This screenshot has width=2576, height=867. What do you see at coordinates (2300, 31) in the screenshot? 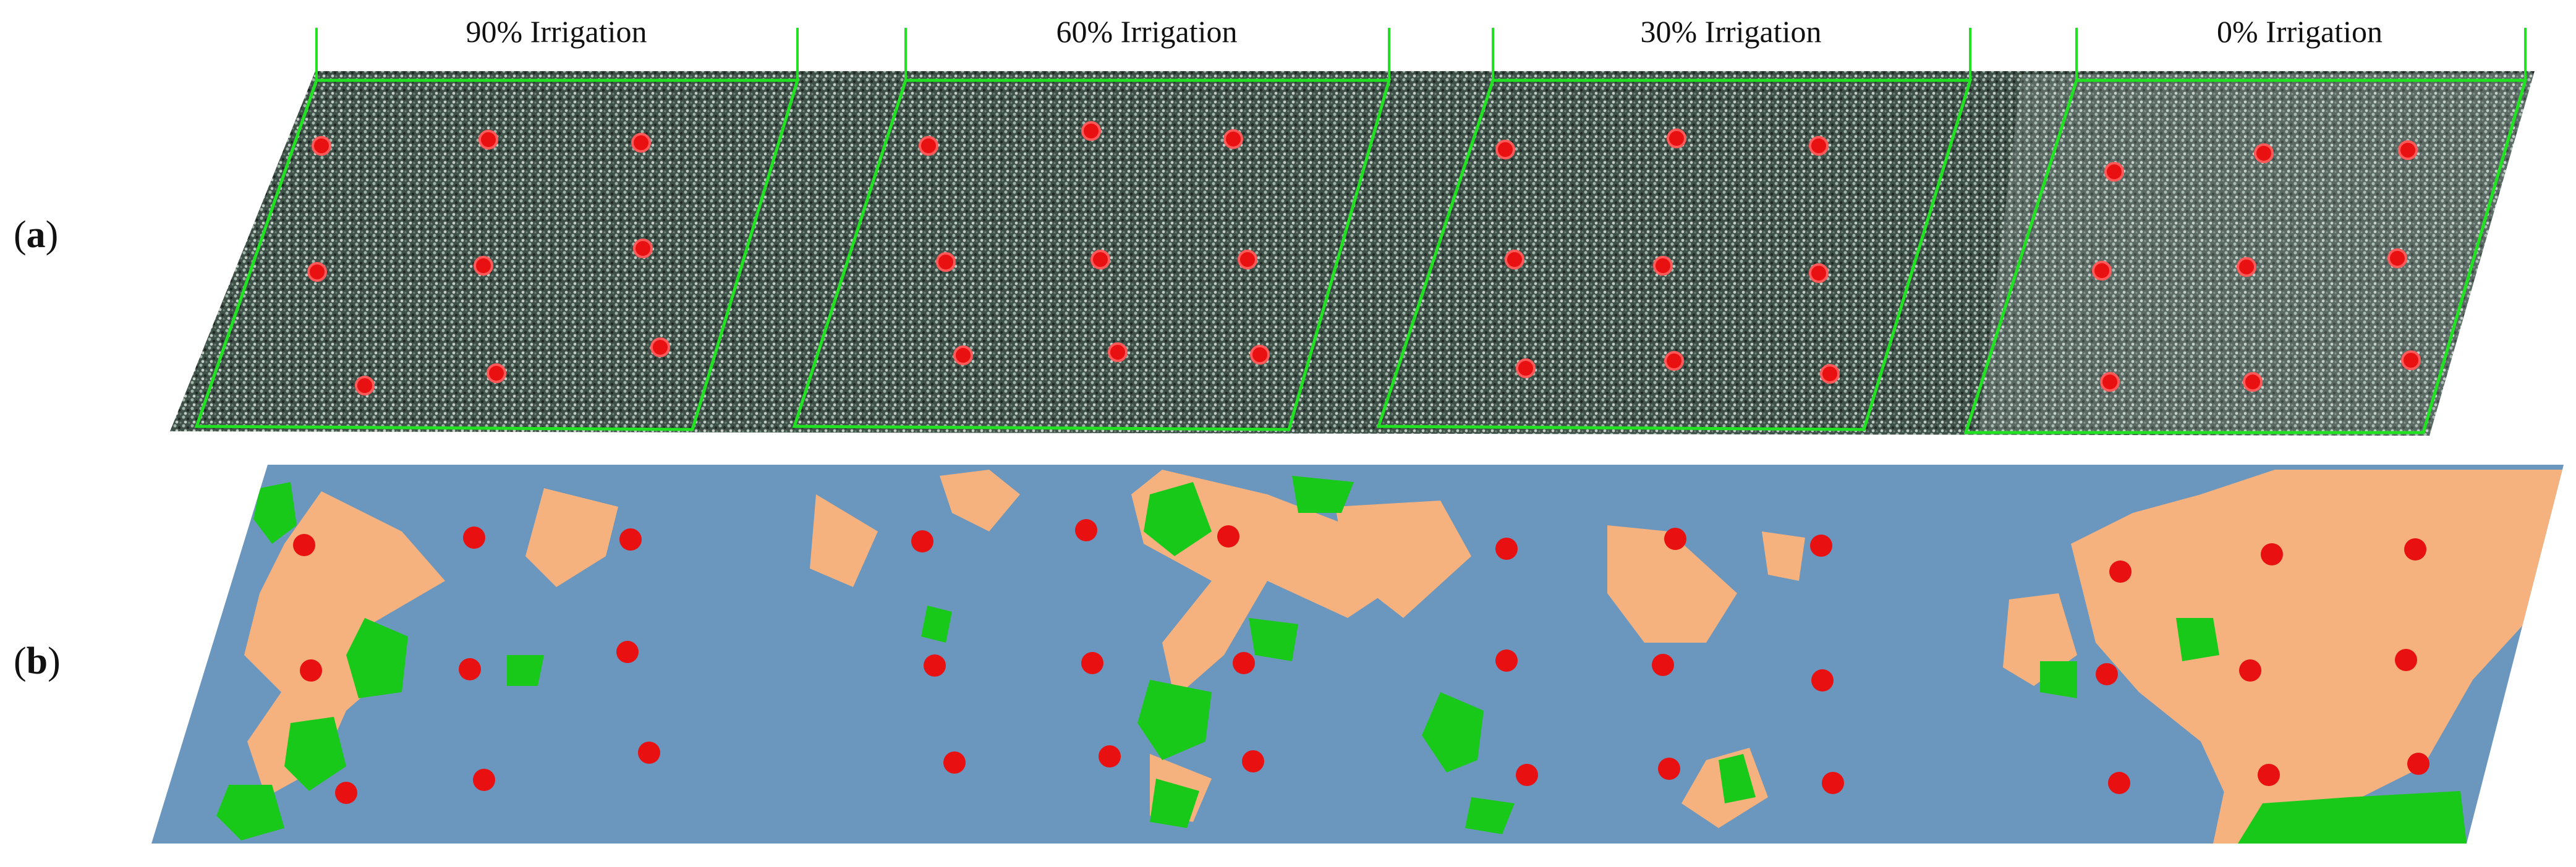
I see `treatment-title-0: 0% Irrigation` at bounding box center [2300, 31].